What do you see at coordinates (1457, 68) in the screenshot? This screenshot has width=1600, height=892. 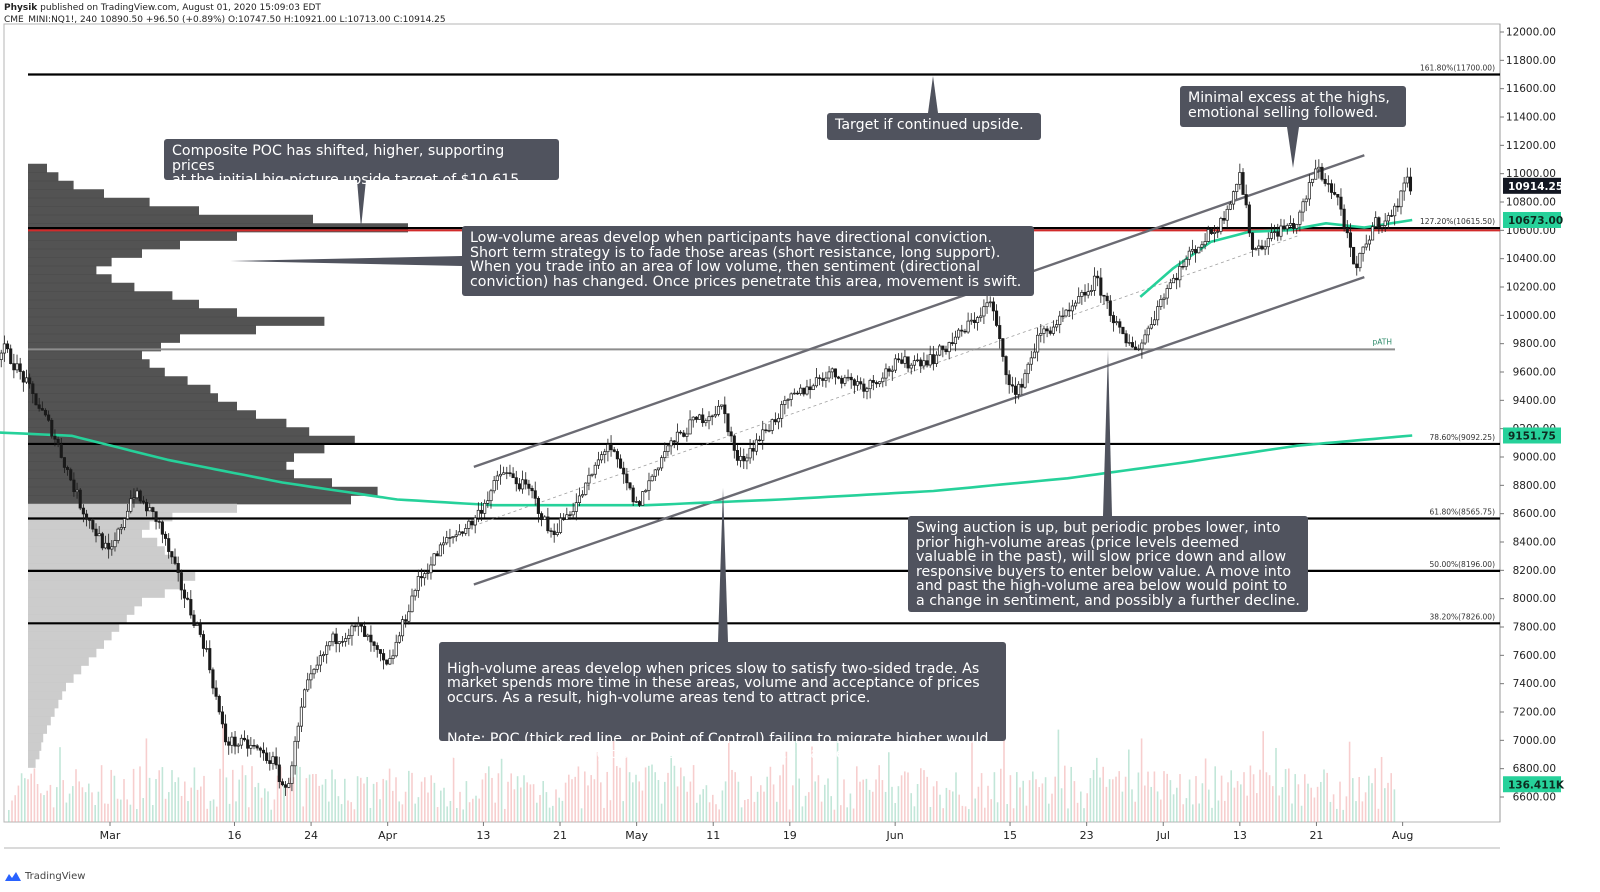 I see `fib-level-label: 161.80%(11700.00)` at bounding box center [1457, 68].